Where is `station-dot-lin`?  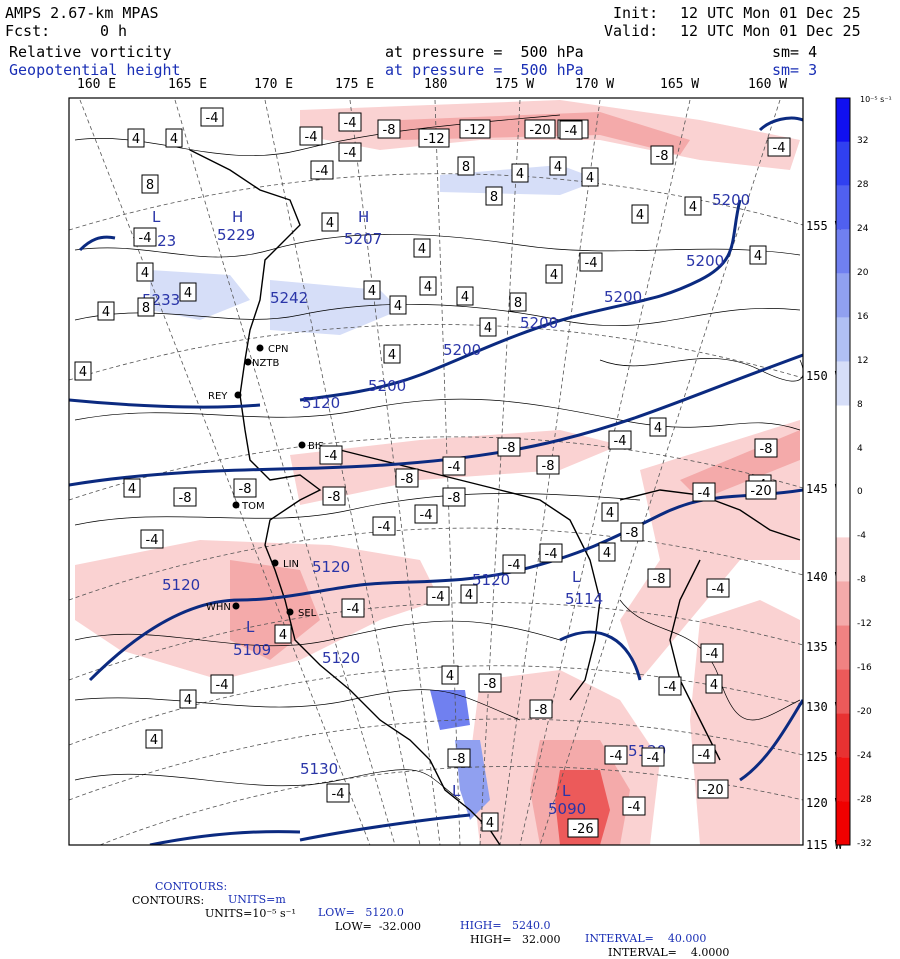 station-dot-lin is located at coordinates (275, 563).